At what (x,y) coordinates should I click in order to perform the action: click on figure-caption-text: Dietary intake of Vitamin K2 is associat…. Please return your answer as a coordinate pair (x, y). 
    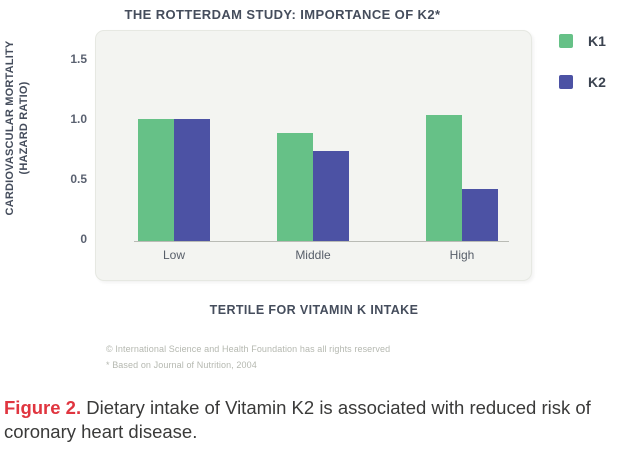
    Looking at the image, I should click on (297, 419).